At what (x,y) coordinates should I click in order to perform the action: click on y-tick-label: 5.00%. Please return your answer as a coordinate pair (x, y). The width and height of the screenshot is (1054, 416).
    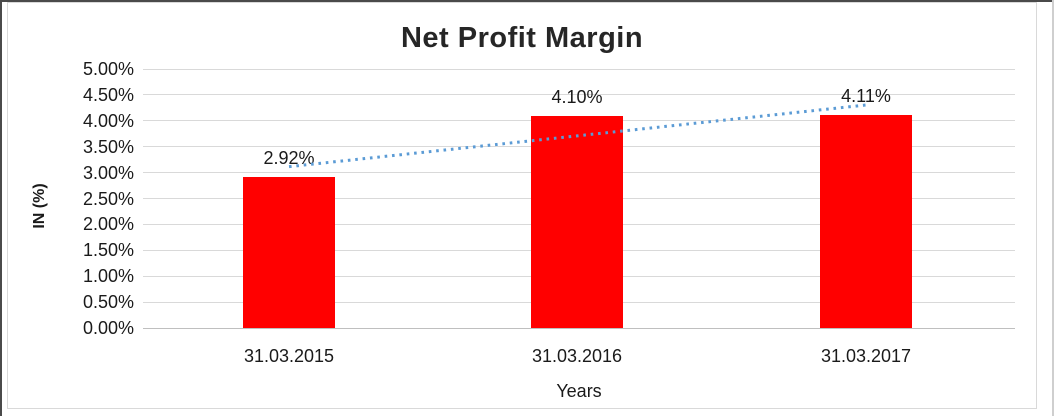
    Looking at the image, I should click on (108, 69).